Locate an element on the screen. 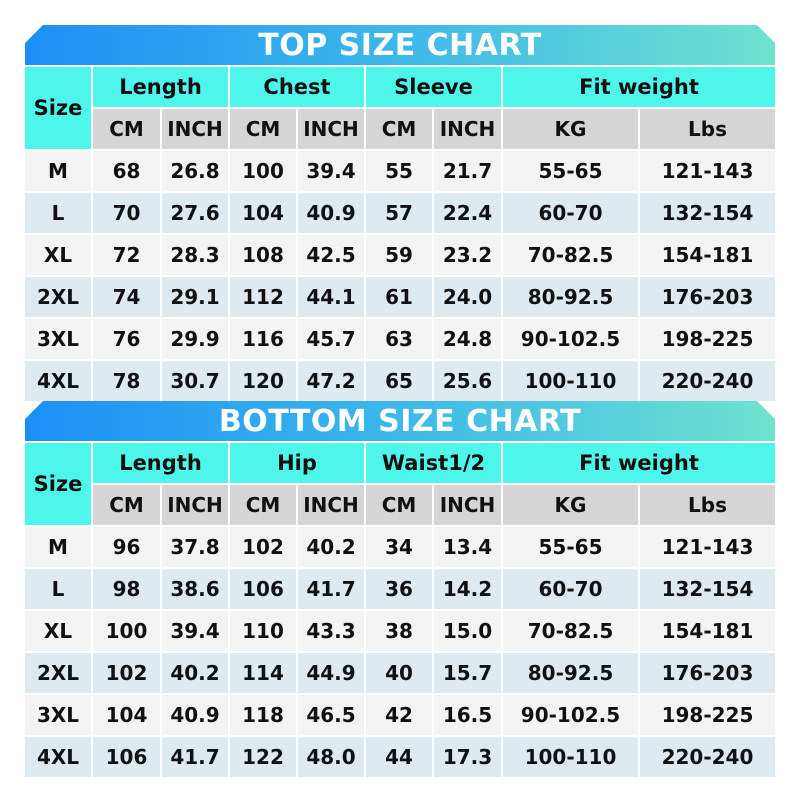 The image size is (800, 800). table-cell: 15.0 is located at coordinates (467, 631).